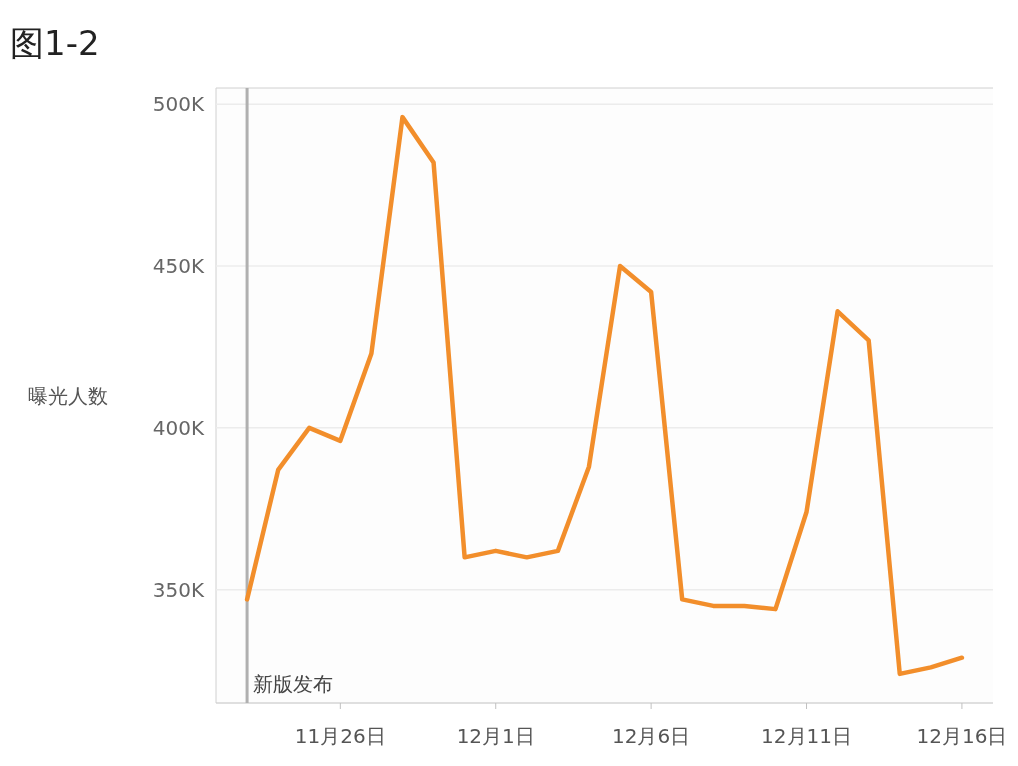  I want to click on x-tick-label: 11月26日, so click(340, 736).